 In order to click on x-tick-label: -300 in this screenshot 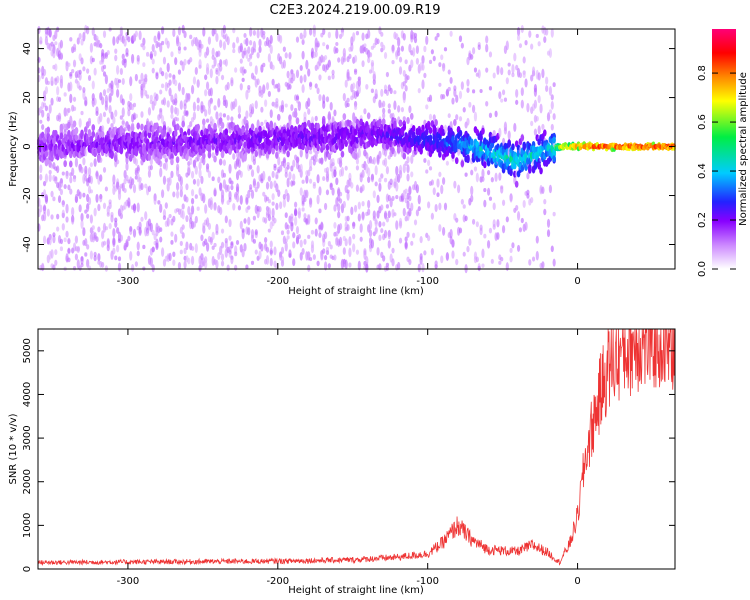, I will do `click(128, 581)`.